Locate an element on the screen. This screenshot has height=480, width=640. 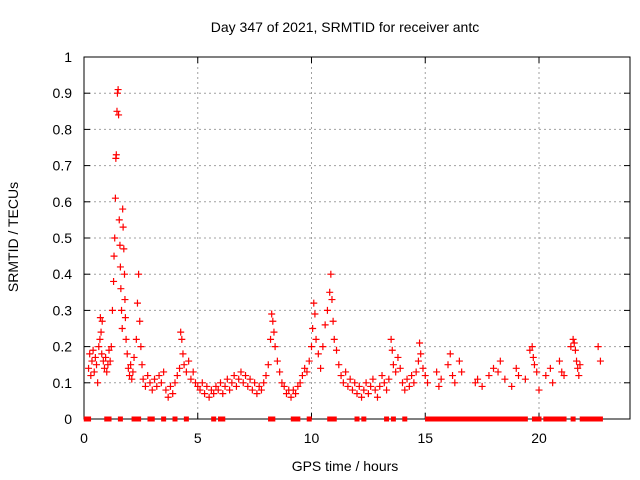
y-tick-label: 0.6 is located at coordinates (63, 202).